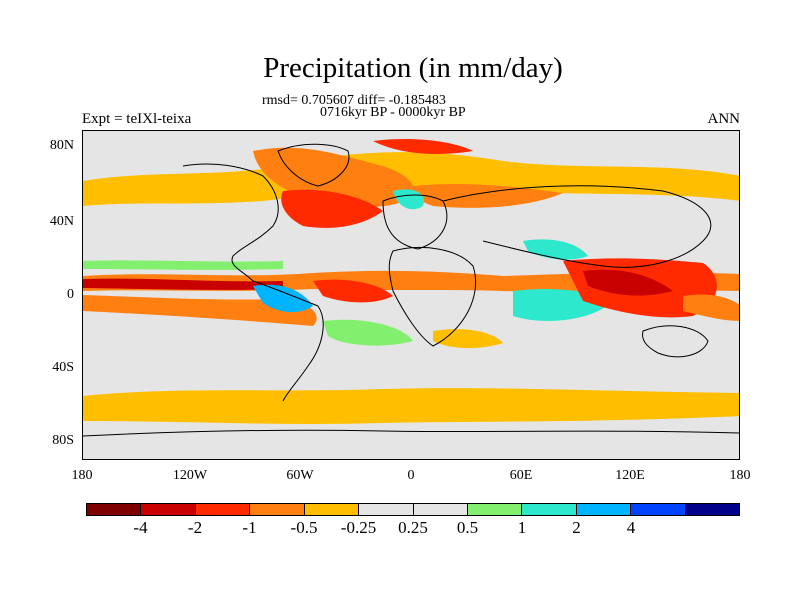 The height and width of the screenshot is (600, 800). Describe the element at coordinates (354, 100) in the screenshot. I see `stats-line: rmsd= 0.705607 diff= -0.185483` at that location.